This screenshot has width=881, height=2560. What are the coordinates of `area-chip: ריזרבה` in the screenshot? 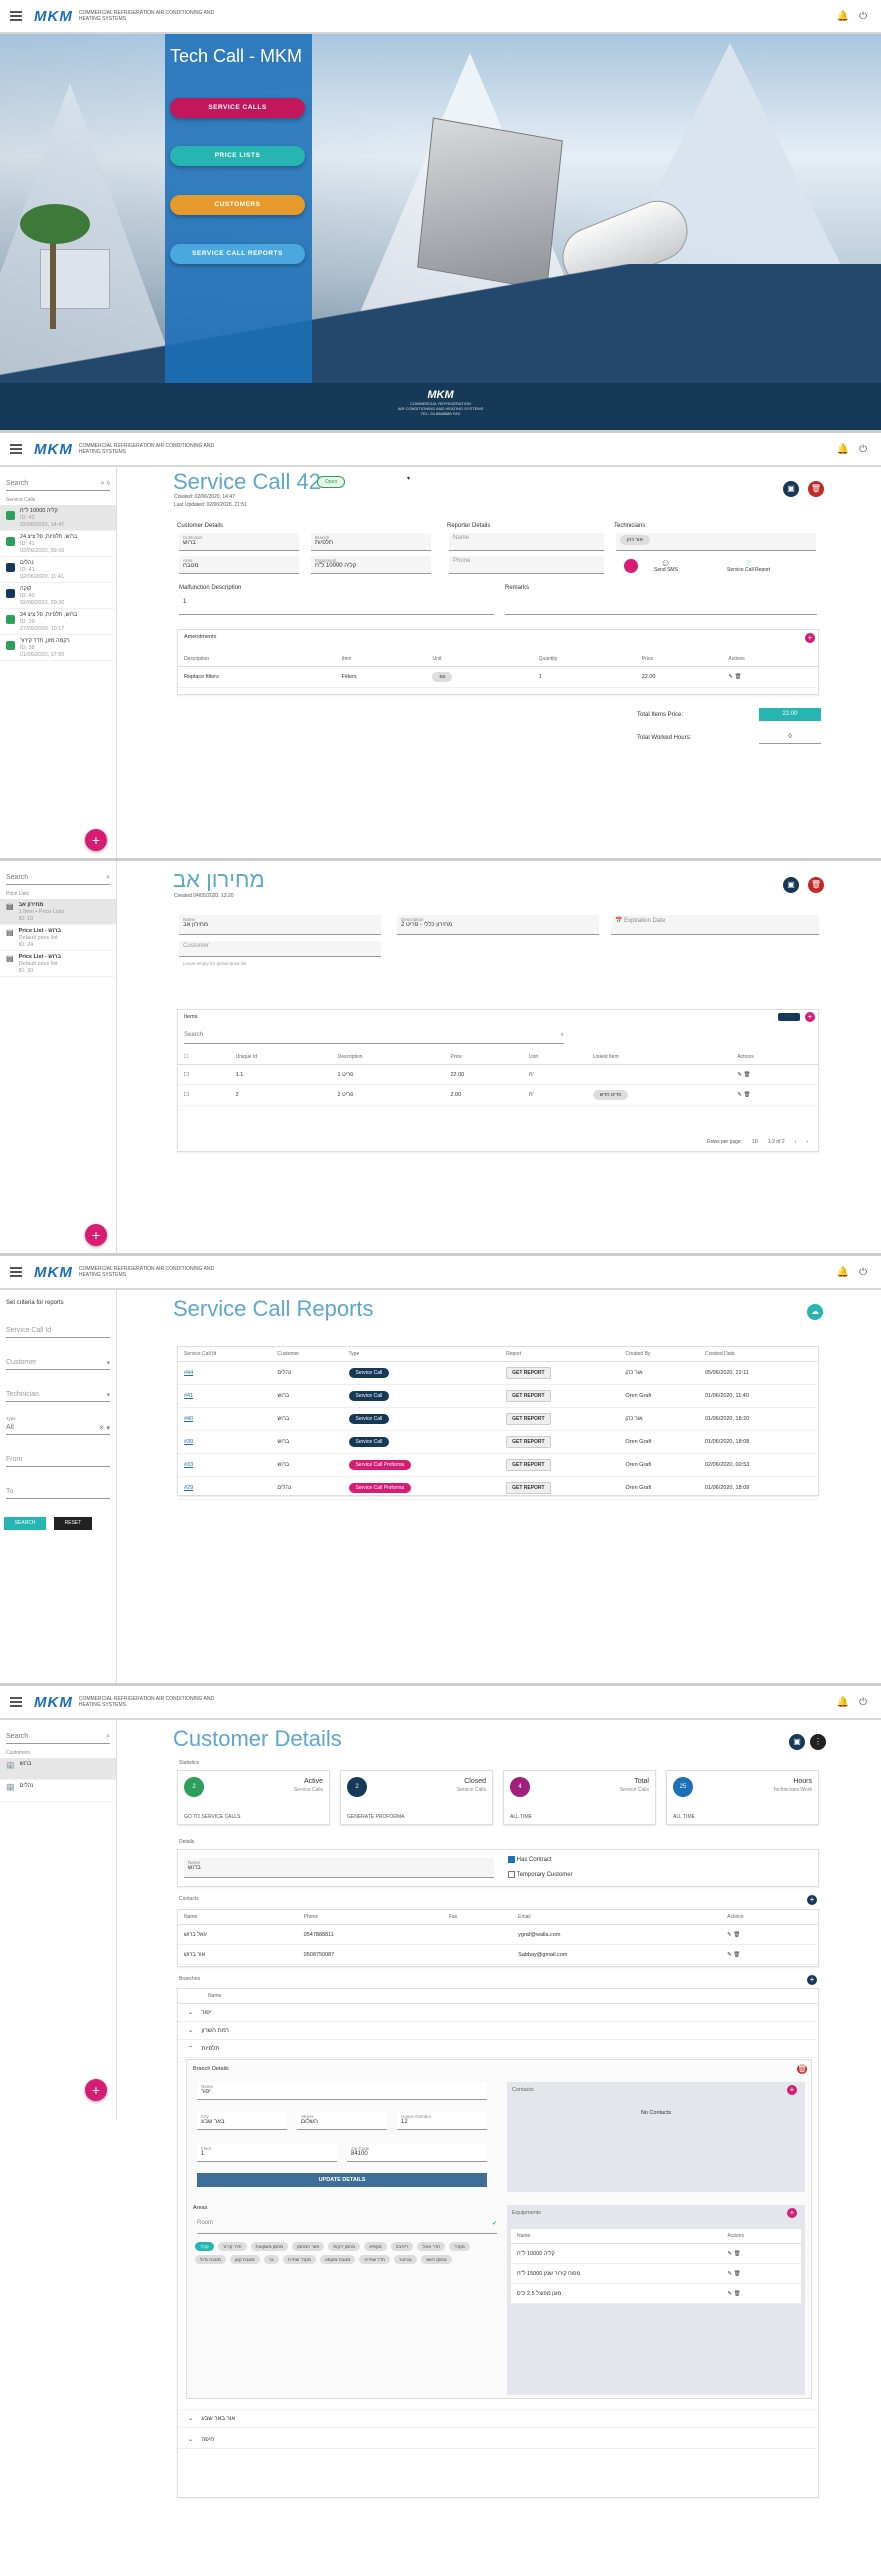 It's located at (402, 2246).